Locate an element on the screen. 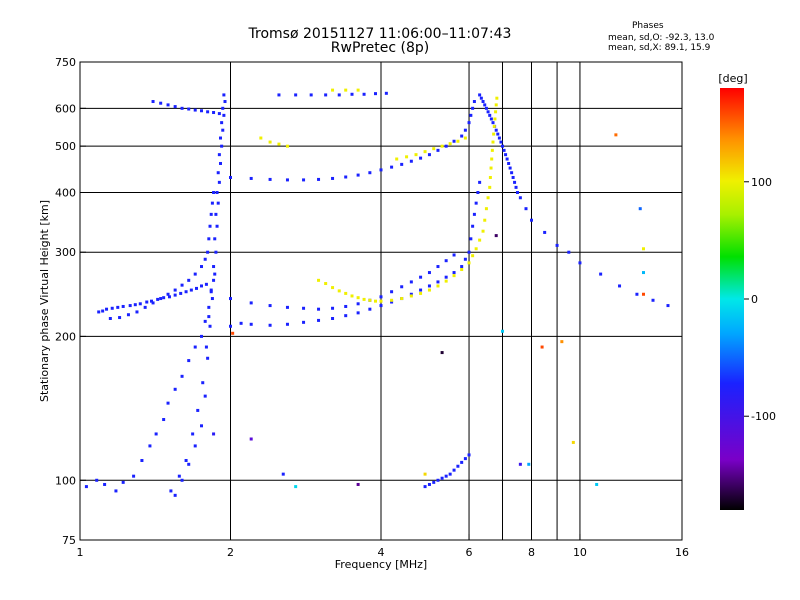 This screenshot has height=600, width=800. phase-legend-o: mean, sd,O: -92.3, 13.0 is located at coordinates (661, 38).